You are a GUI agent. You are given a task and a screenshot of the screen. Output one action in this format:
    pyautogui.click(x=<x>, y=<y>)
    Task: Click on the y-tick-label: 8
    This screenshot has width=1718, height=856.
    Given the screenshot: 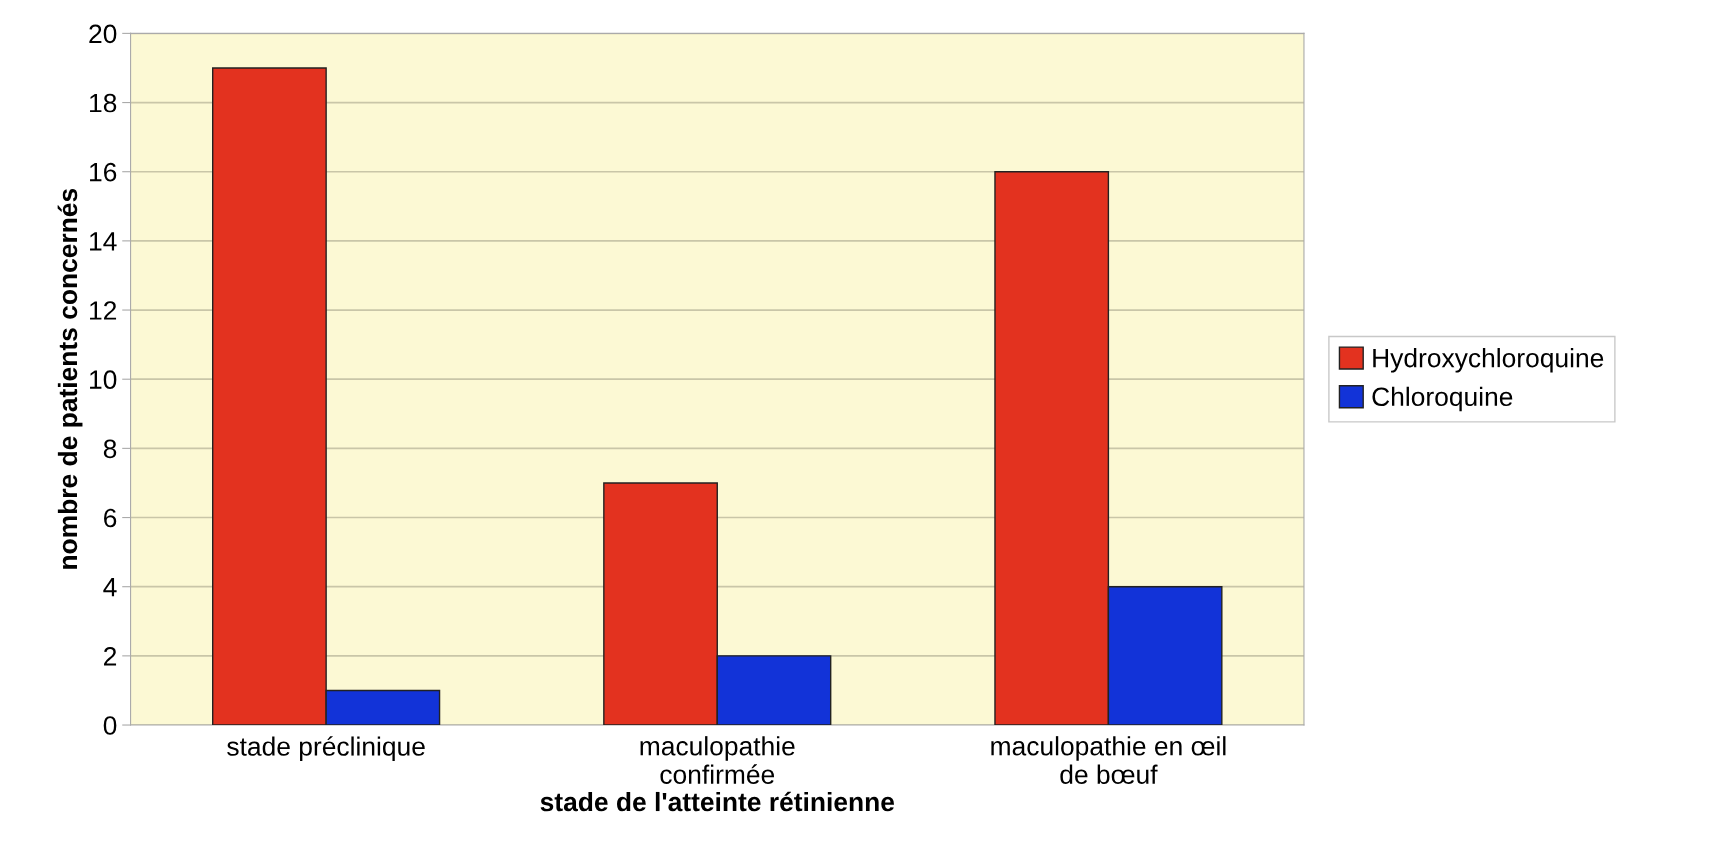 What is the action you would take?
    pyautogui.click(x=110, y=449)
    